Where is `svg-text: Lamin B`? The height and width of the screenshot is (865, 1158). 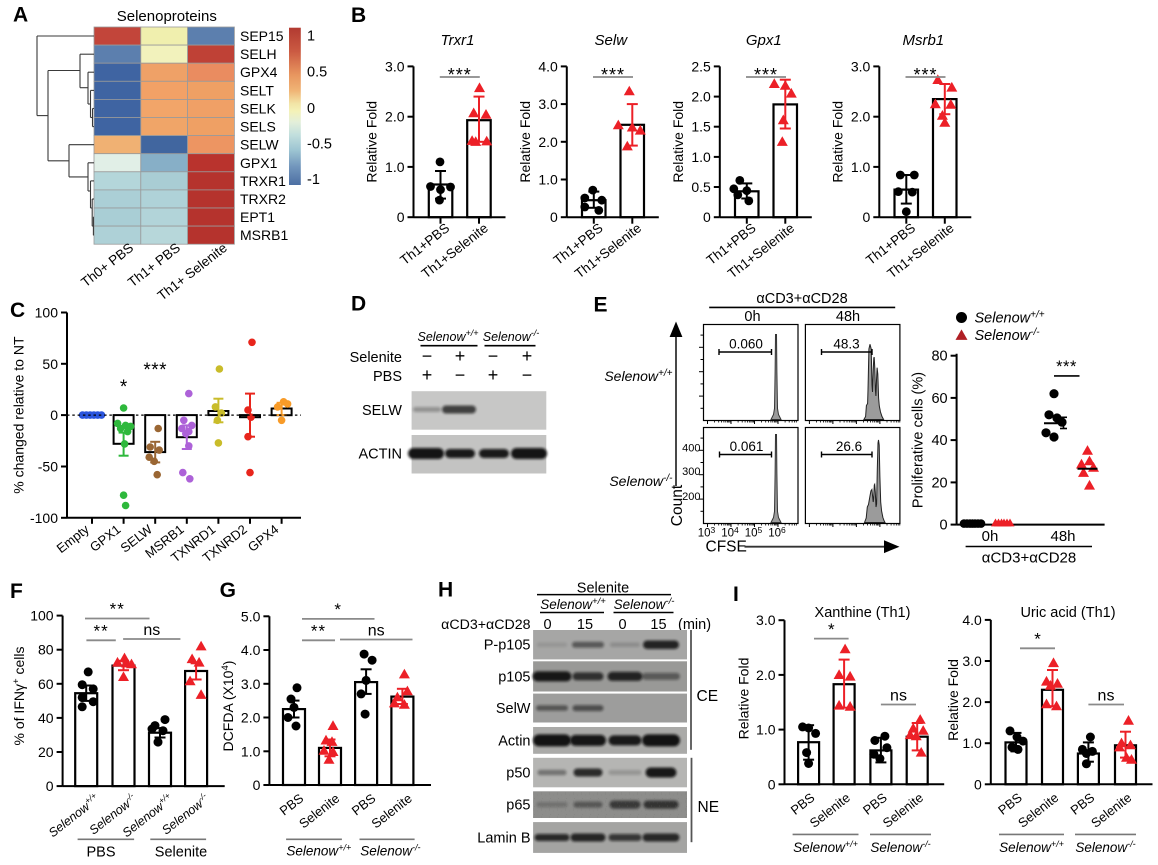
svg-text: Lamin B is located at coordinates (503, 839).